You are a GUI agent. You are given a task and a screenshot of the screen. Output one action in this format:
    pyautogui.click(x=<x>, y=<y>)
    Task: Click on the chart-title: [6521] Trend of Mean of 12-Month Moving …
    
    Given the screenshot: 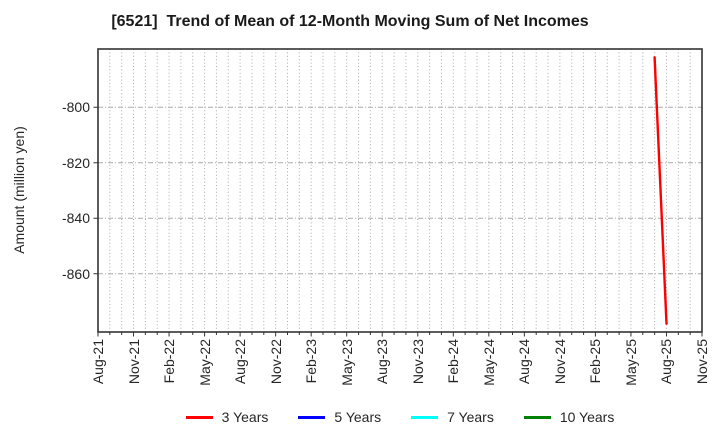 What is the action you would take?
    pyautogui.click(x=350, y=21)
    